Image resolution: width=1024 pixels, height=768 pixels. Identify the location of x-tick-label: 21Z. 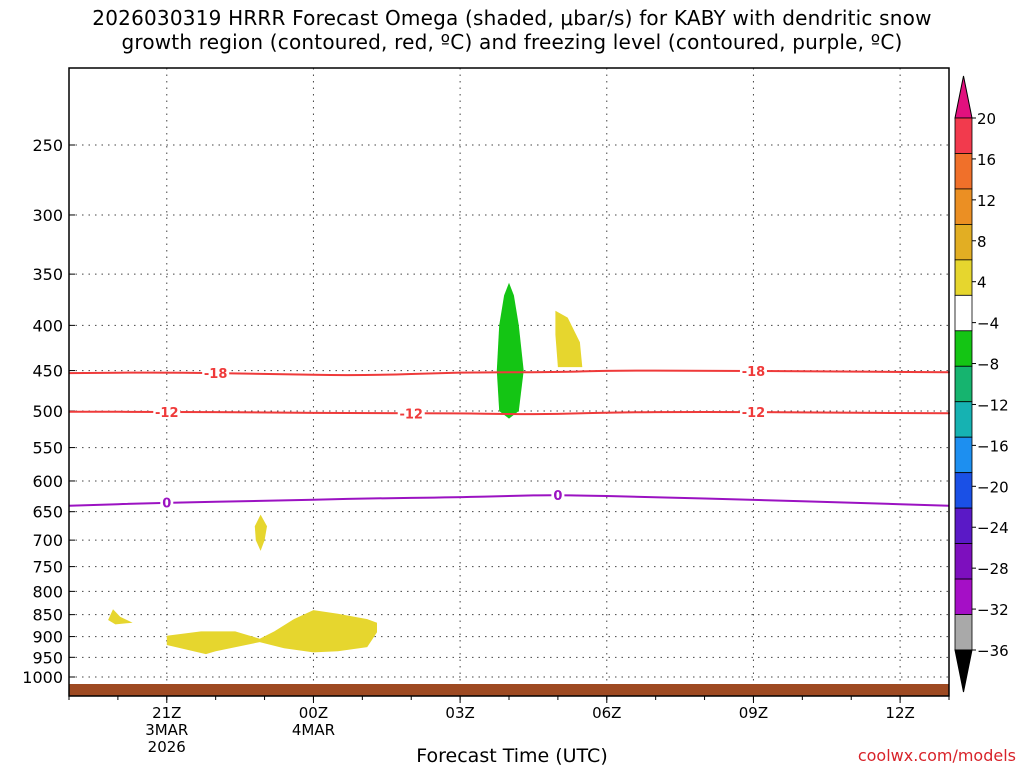
(166, 713).